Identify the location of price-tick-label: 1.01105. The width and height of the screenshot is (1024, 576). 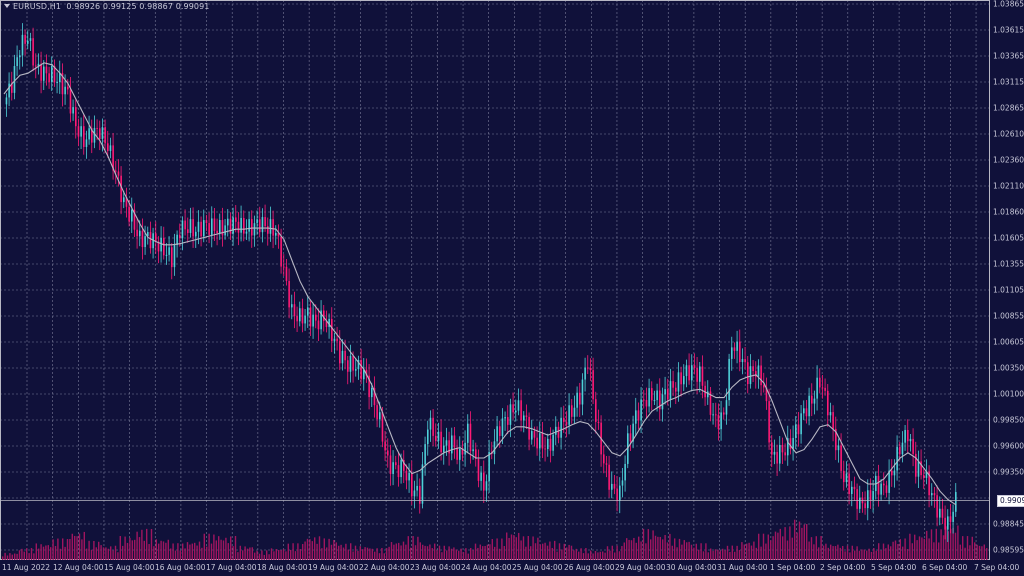
(1008, 290).